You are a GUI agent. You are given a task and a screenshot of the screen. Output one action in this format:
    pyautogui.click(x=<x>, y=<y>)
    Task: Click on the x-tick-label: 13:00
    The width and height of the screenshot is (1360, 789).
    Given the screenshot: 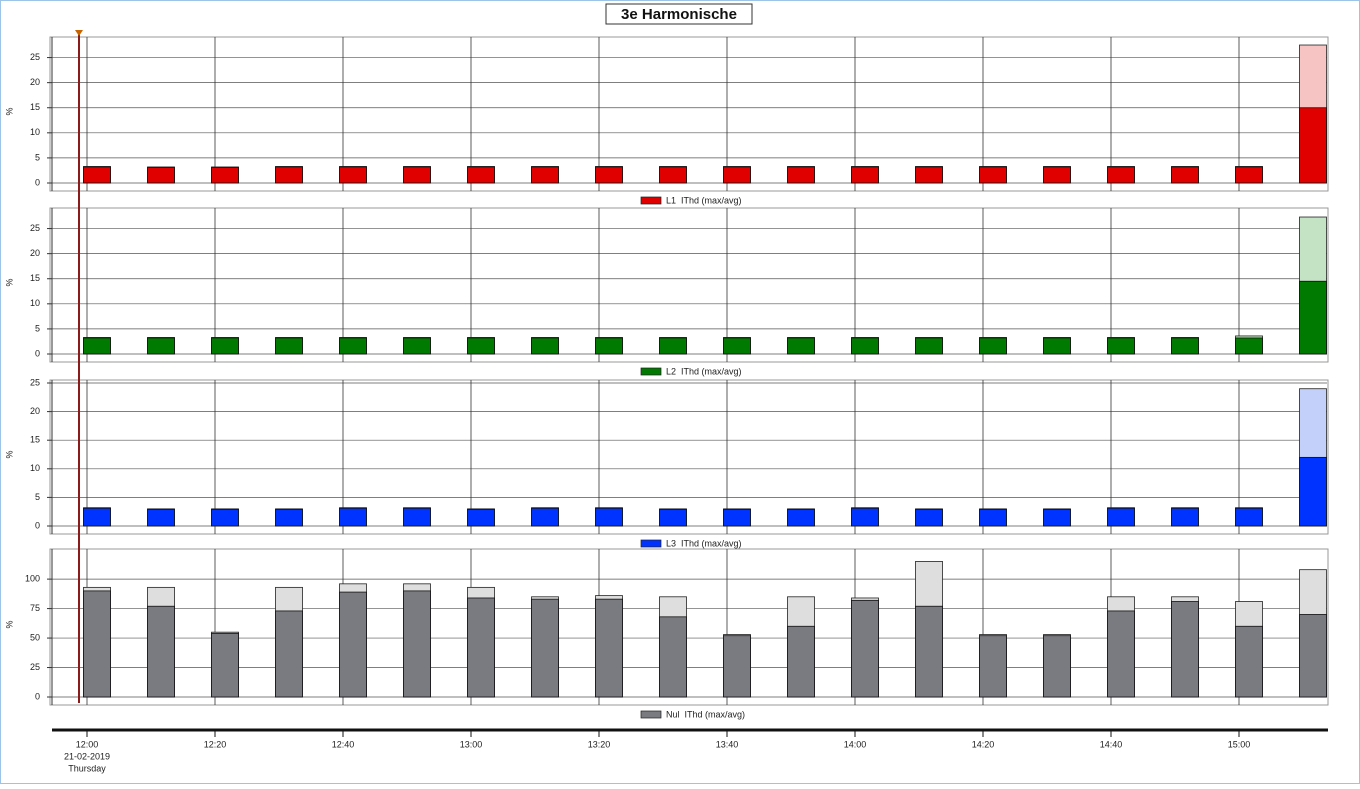 What is the action you would take?
    pyautogui.click(x=471, y=744)
    